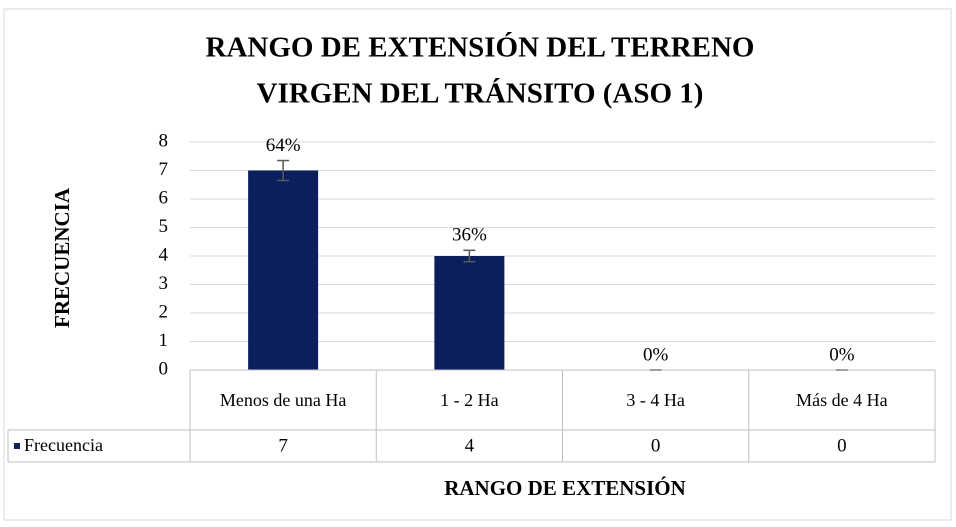 Image resolution: width=956 pixels, height=527 pixels. Describe the element at coordinates (17, 446) in the screenshot. I see `legend-key` at that location.